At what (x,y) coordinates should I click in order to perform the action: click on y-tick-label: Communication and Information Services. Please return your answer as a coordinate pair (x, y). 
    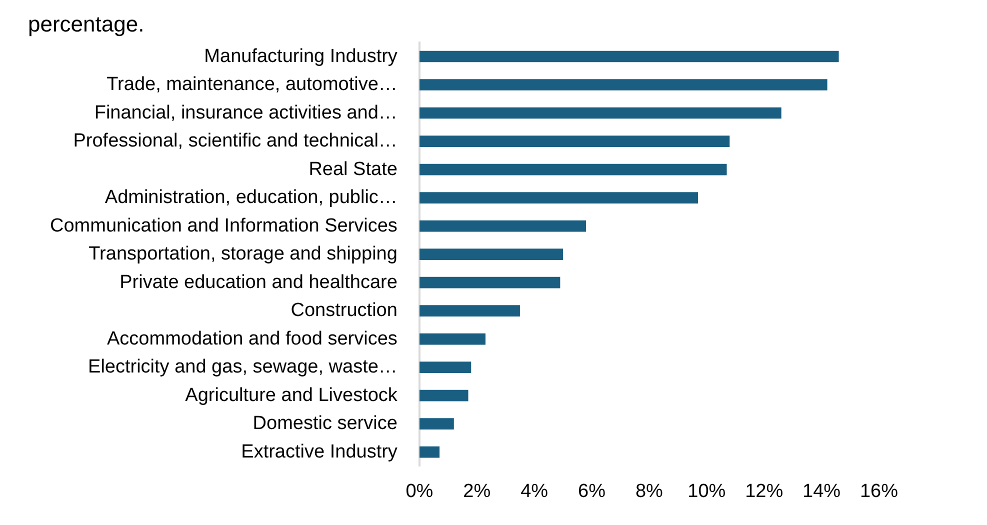
    Looking at the image, I should click on (224, 225).